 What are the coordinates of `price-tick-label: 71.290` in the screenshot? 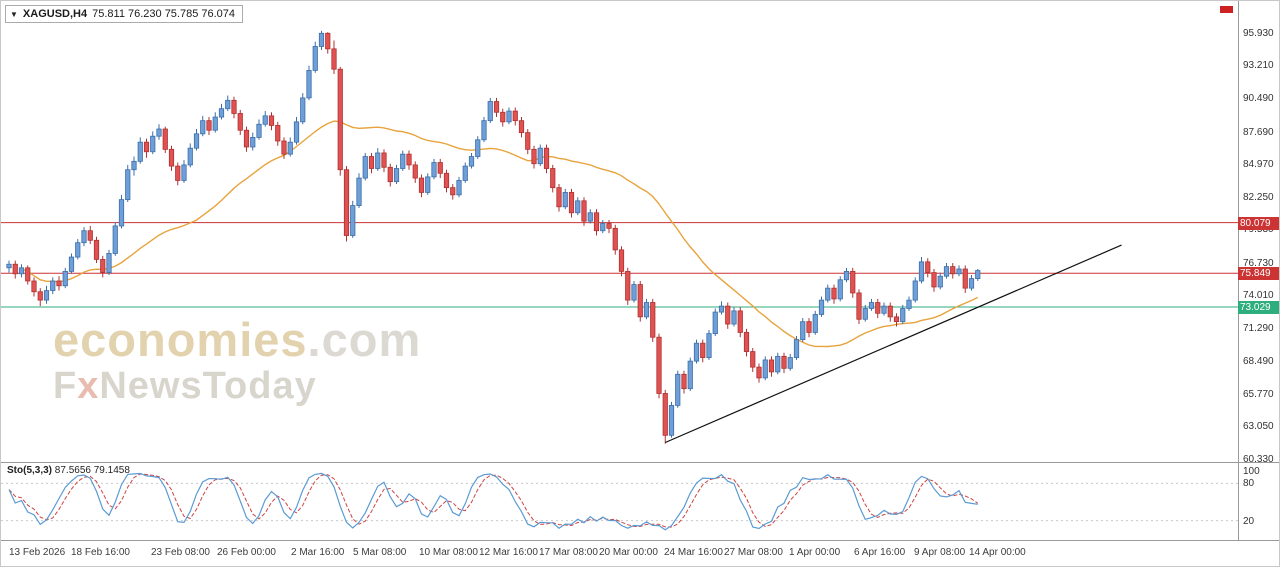 It's located at (1258, 328).